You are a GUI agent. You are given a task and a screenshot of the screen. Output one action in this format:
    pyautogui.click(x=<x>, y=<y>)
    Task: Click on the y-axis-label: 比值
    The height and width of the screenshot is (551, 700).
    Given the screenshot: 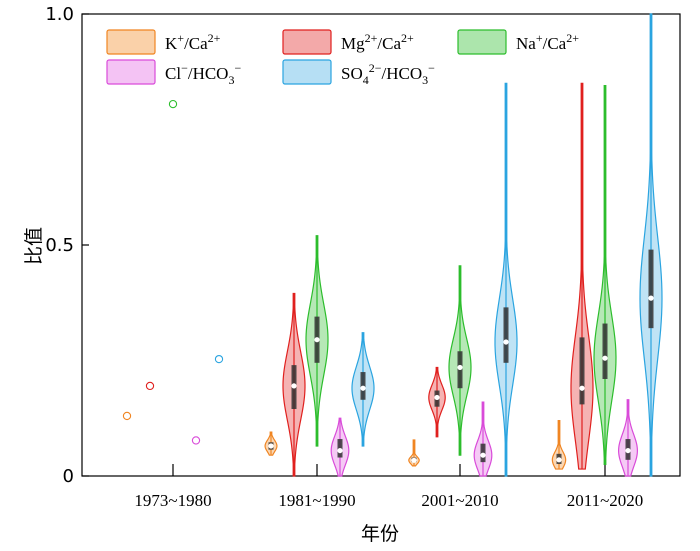 What is the action you would take?
    pyautogui.click(x=34, y=246)
    